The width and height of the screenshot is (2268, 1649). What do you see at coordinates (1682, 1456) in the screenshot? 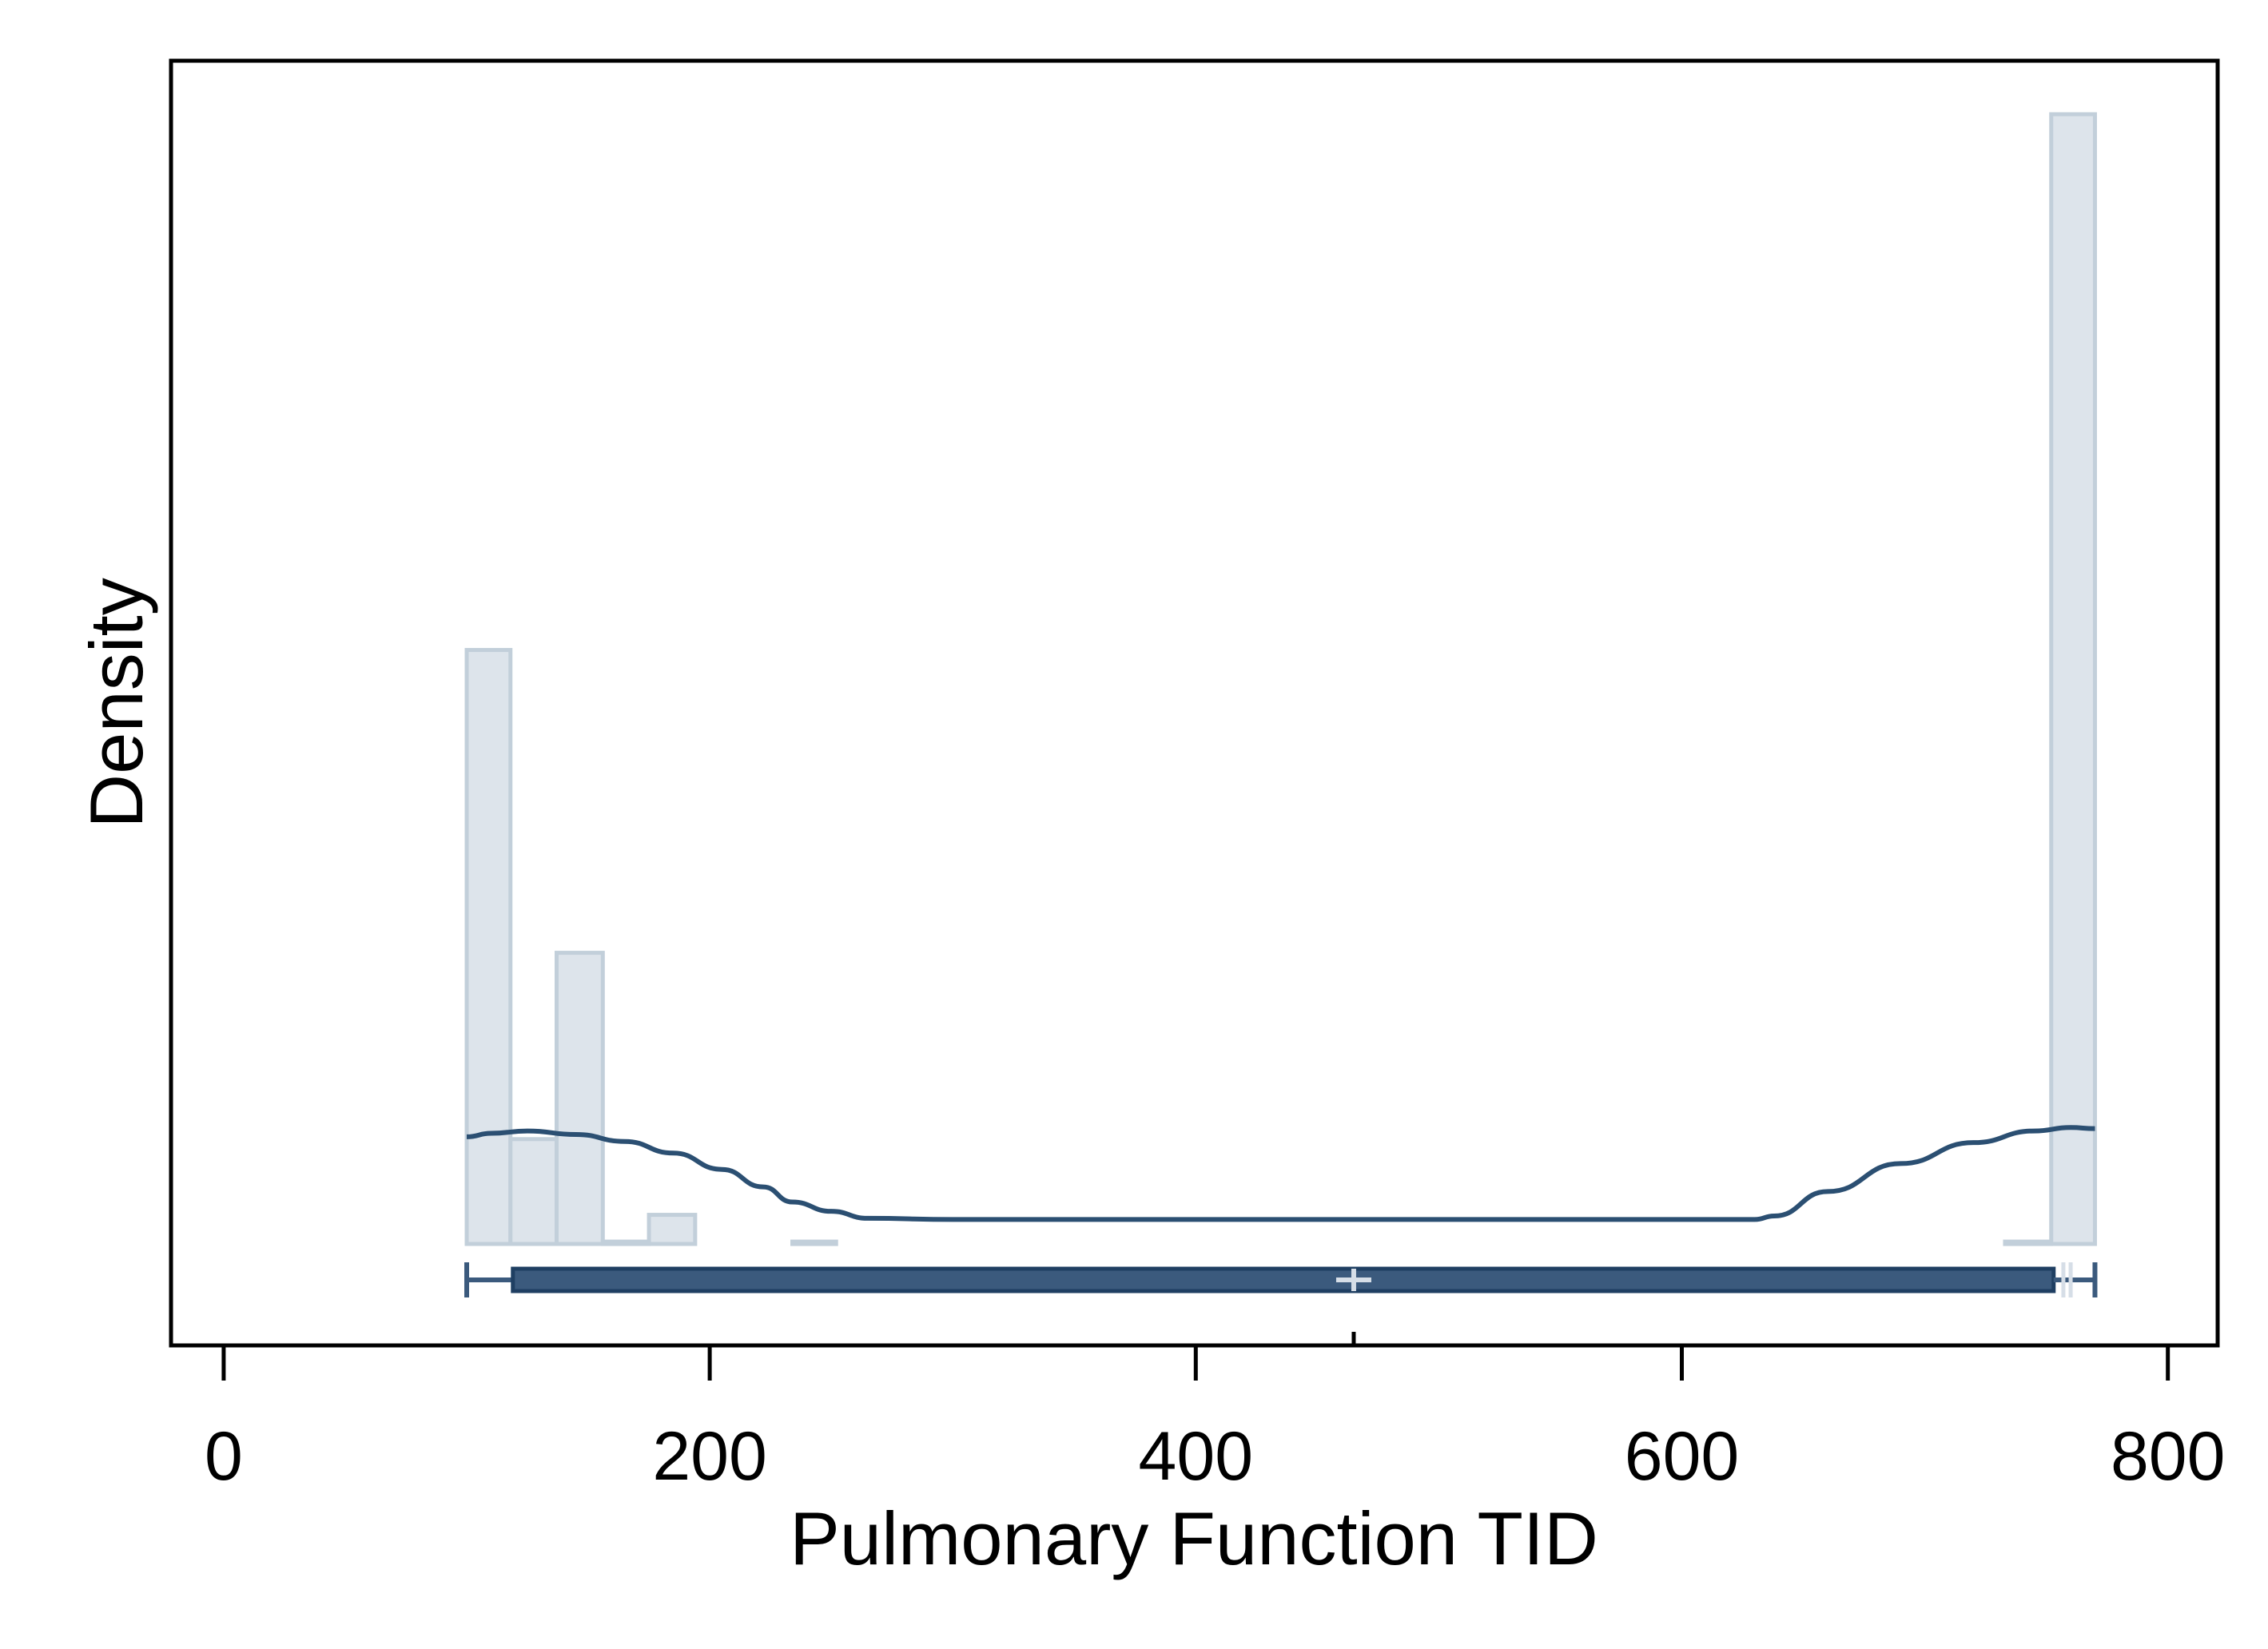
I see `x-tick-label-3: 600` at bounding box center [1682, 1456].